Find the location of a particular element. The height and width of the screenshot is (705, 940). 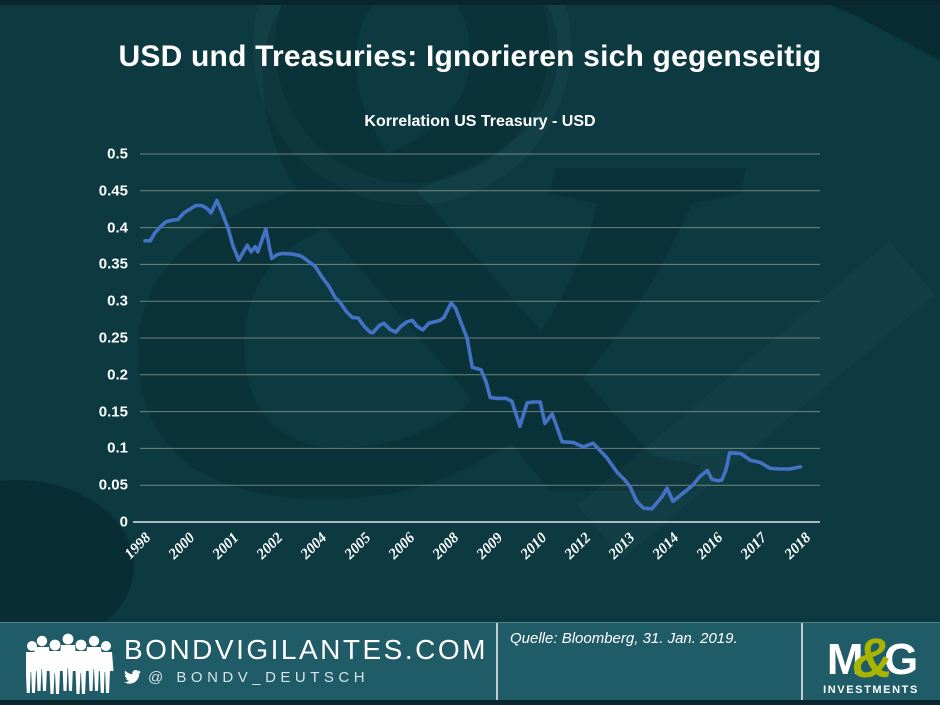

y-axis-tick-label: 0.3 is located at coordinates (117, 301).